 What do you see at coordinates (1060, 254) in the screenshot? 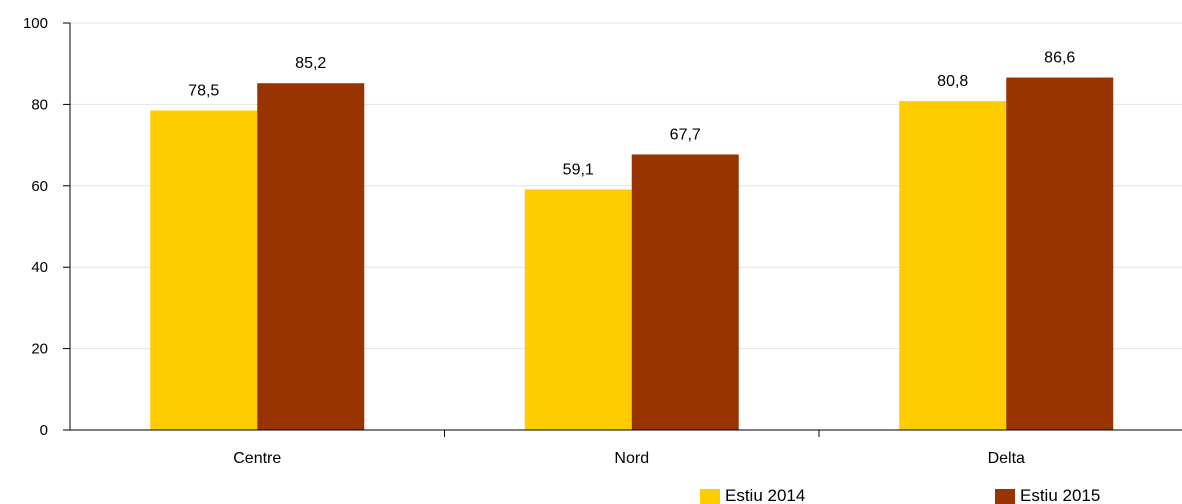
I see `bar-delta-2015` at bounding box center [1060, 254].